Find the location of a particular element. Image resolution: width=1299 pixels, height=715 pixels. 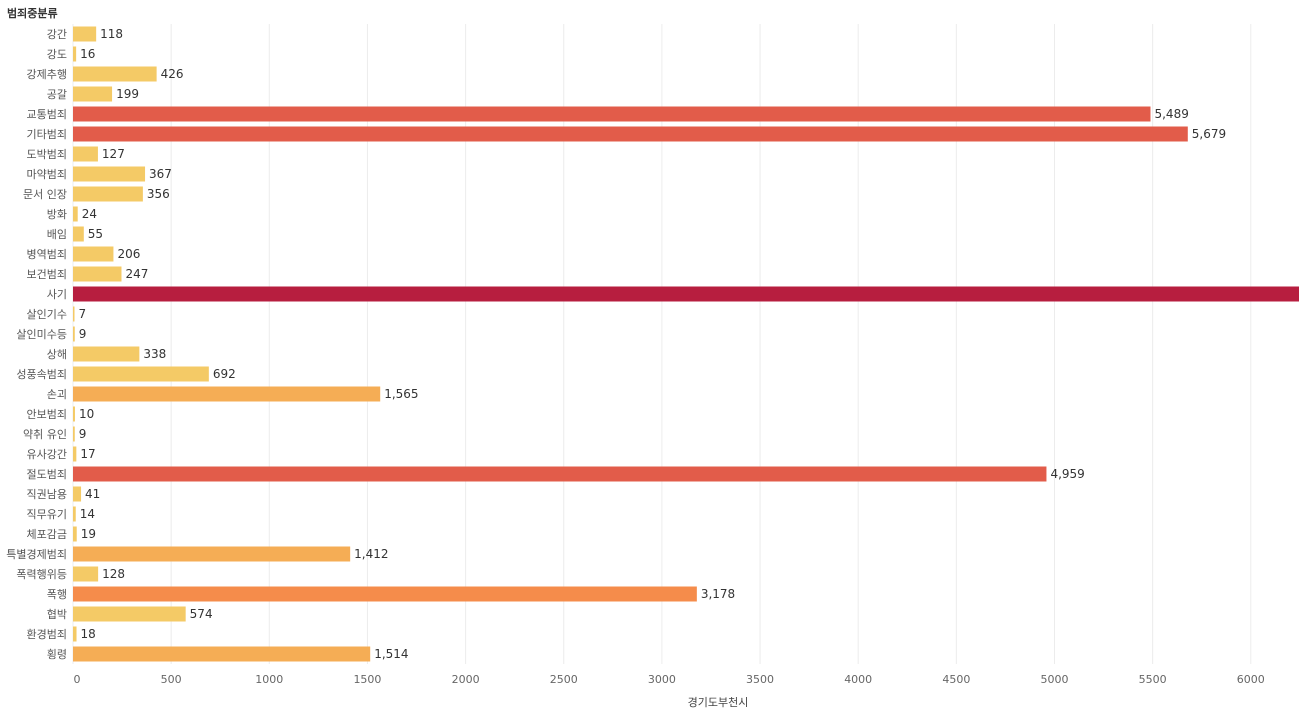

value-label: 128 is located at coordinates (113, 574).